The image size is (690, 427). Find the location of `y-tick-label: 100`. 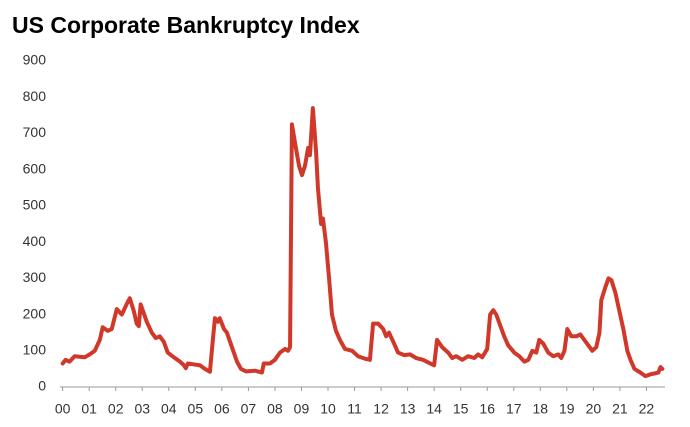

y-tick-label: 100 is located at coordinates (35, 349).